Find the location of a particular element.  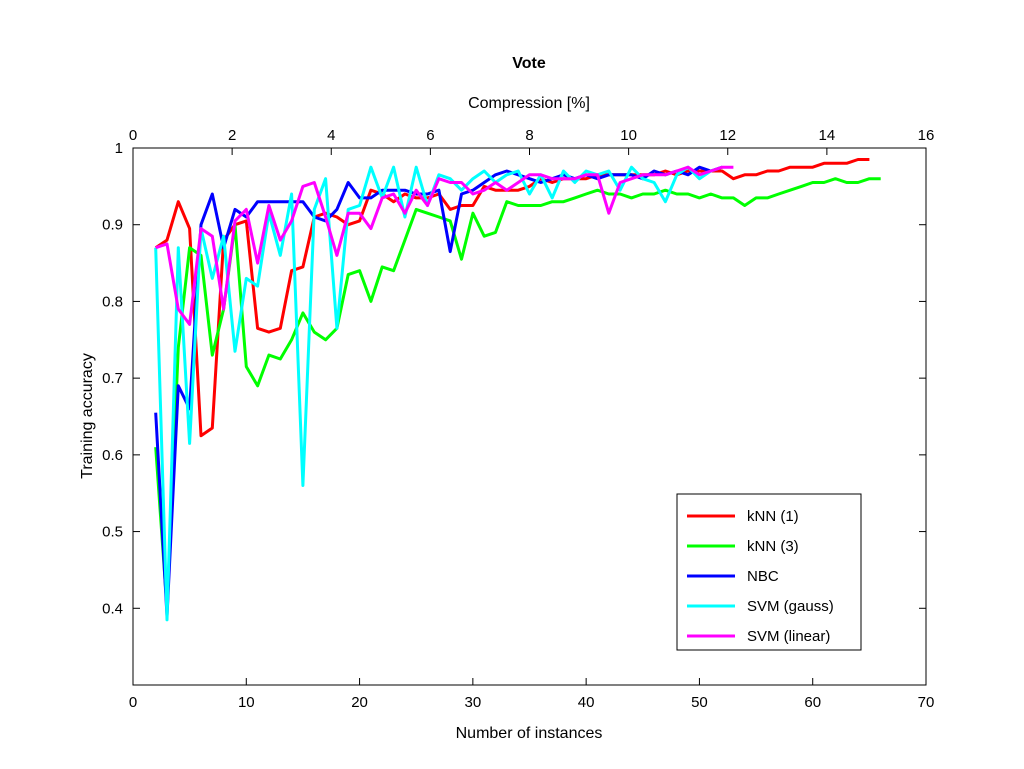

top-tick-label: 16 is located at coordinates (926, 135).